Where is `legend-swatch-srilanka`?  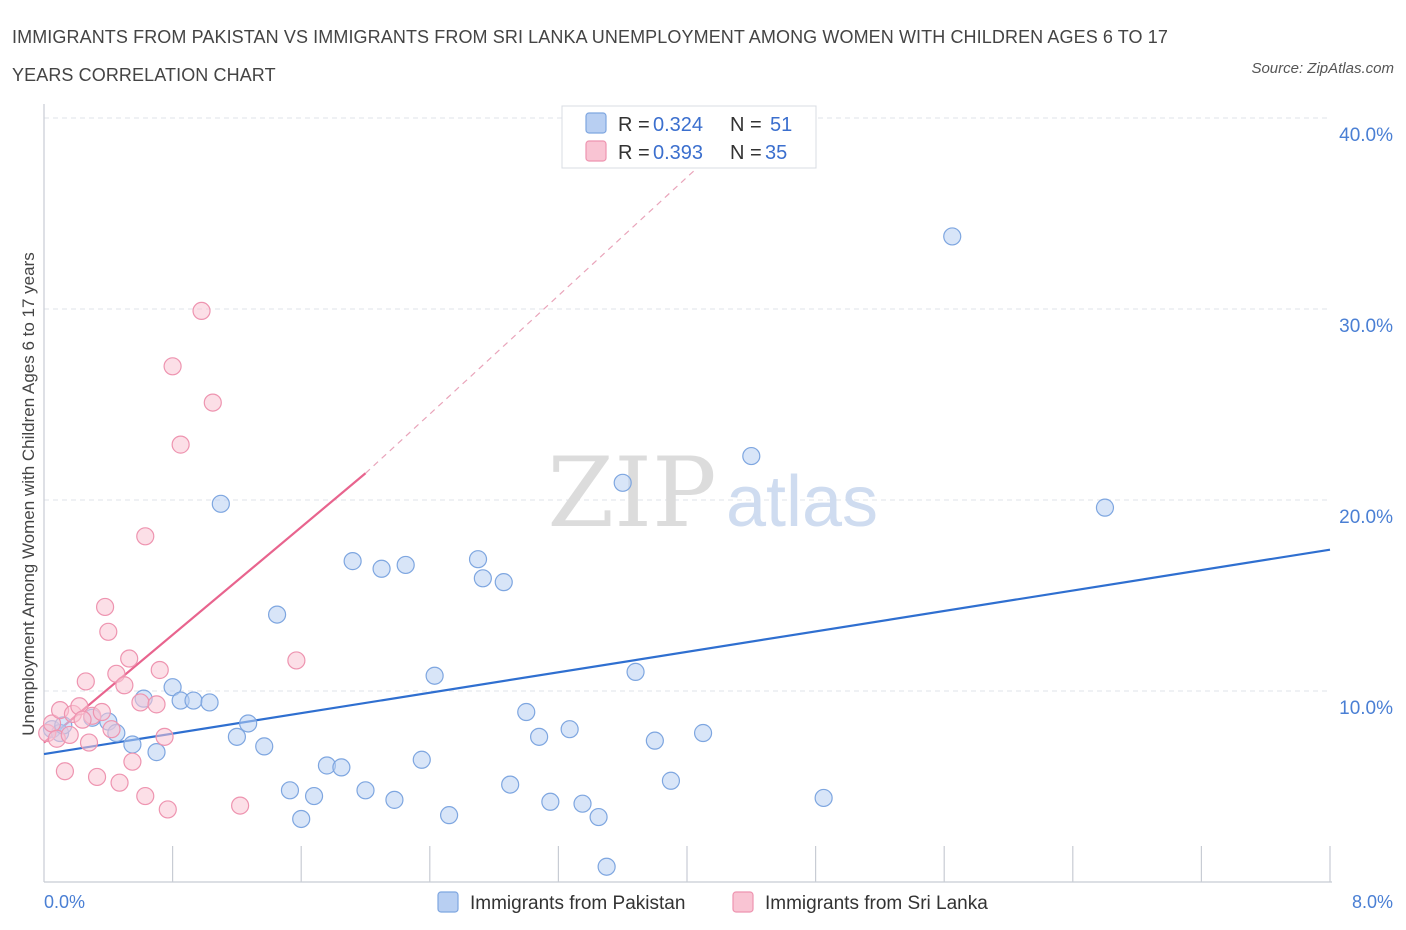
legend-swatch-srilanka is located at coordinates (596, 151).